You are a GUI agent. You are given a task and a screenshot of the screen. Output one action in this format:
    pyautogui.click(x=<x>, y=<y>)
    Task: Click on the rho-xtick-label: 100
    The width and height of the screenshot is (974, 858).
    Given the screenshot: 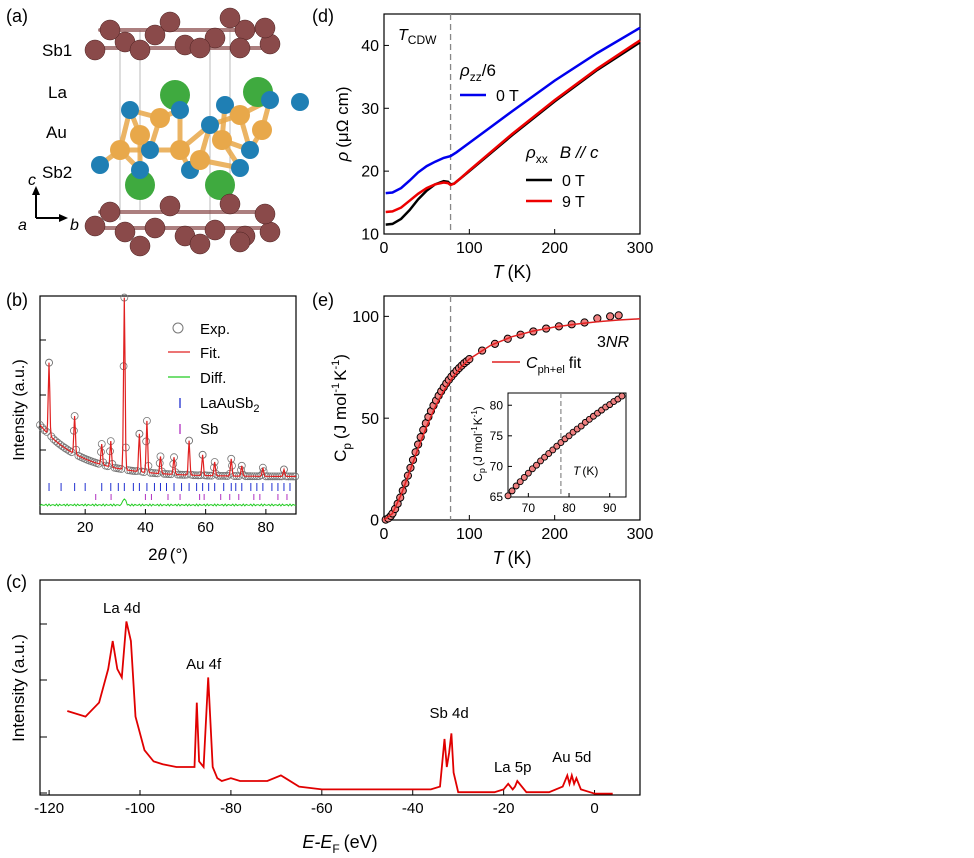 What is the action you would take?
    pyautogui.click(x=469, y=248)
    